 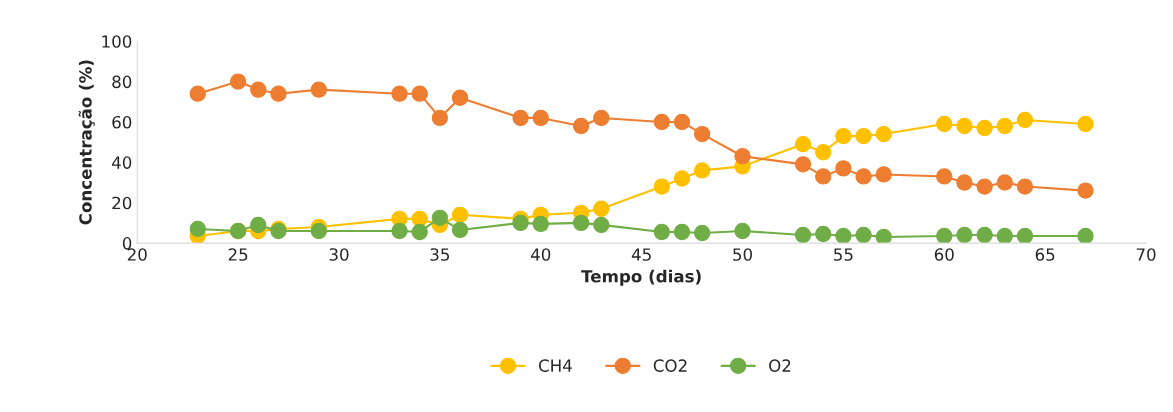 I want to click on legend-label: O2, so click(x=780, y=365).